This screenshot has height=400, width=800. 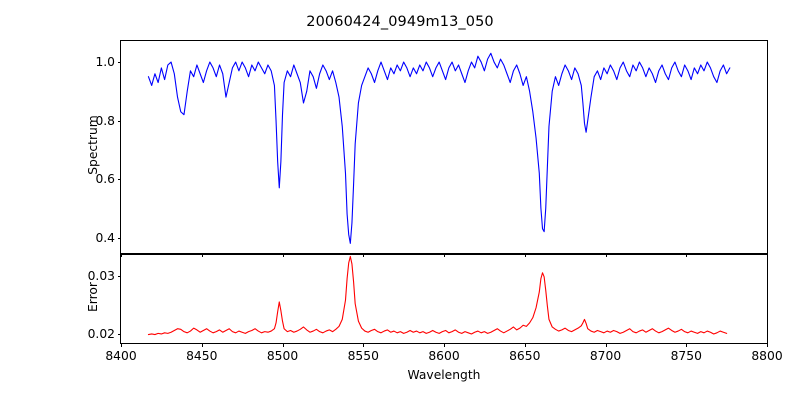 What do you see at coordinates (767, 356) in the screenshot?
I see `x-tick-label: 8800` at bounding box center [767, 356].